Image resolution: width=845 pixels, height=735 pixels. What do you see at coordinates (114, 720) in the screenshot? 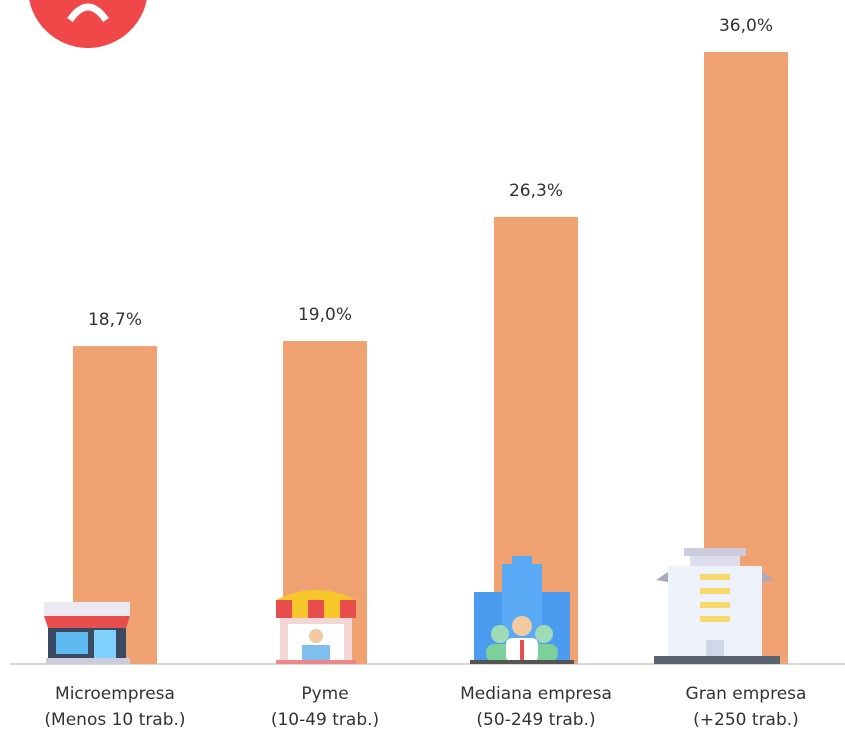
I see `x-tick-label: (Menos 10 trab.)` at bounding box center [114, 720].